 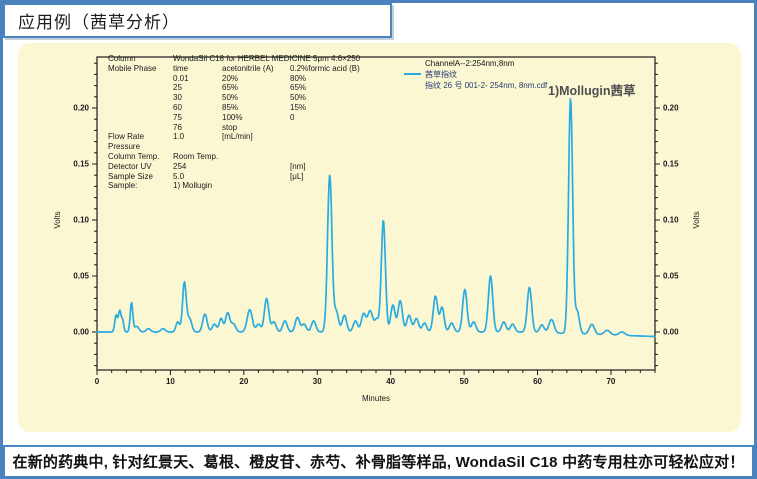 What do you see at coordinates (248, 68) in the screenshot?
I see `conditions-cell: acetonitrile (A)` at bounding box center [248, 68].